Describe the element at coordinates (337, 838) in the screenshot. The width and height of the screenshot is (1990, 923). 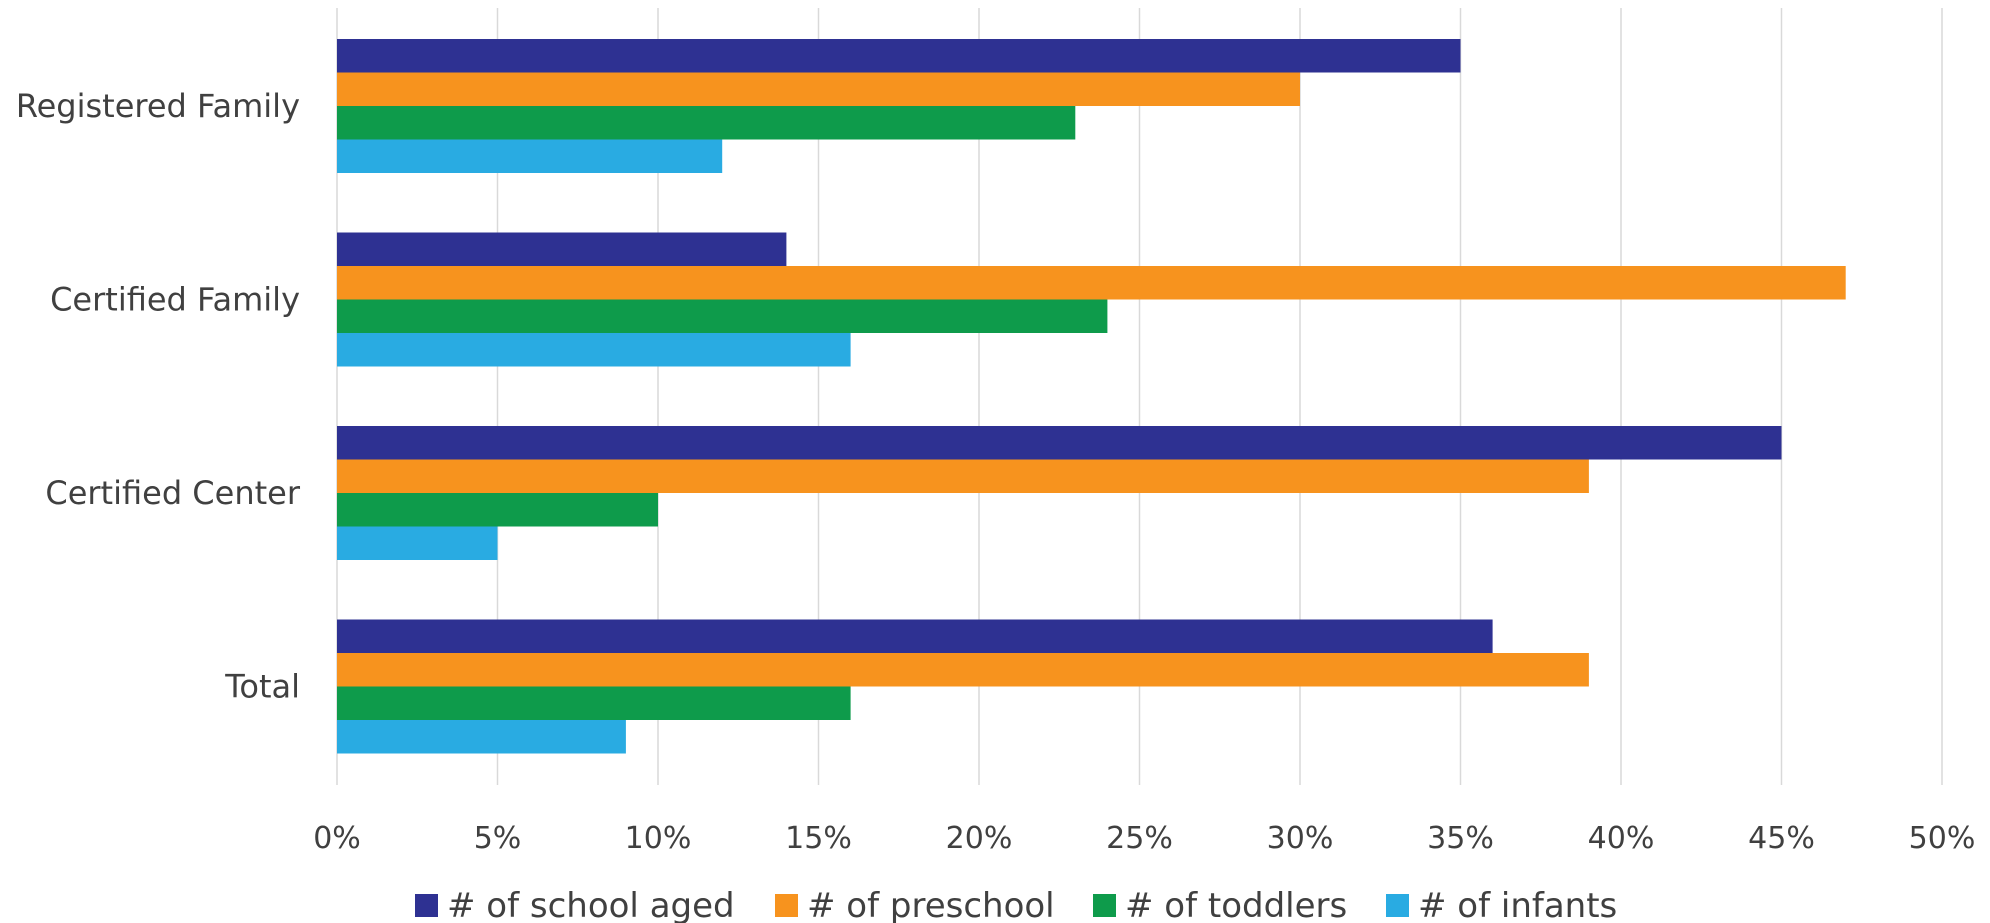
I see `x-tick-label: 0%` at that location.